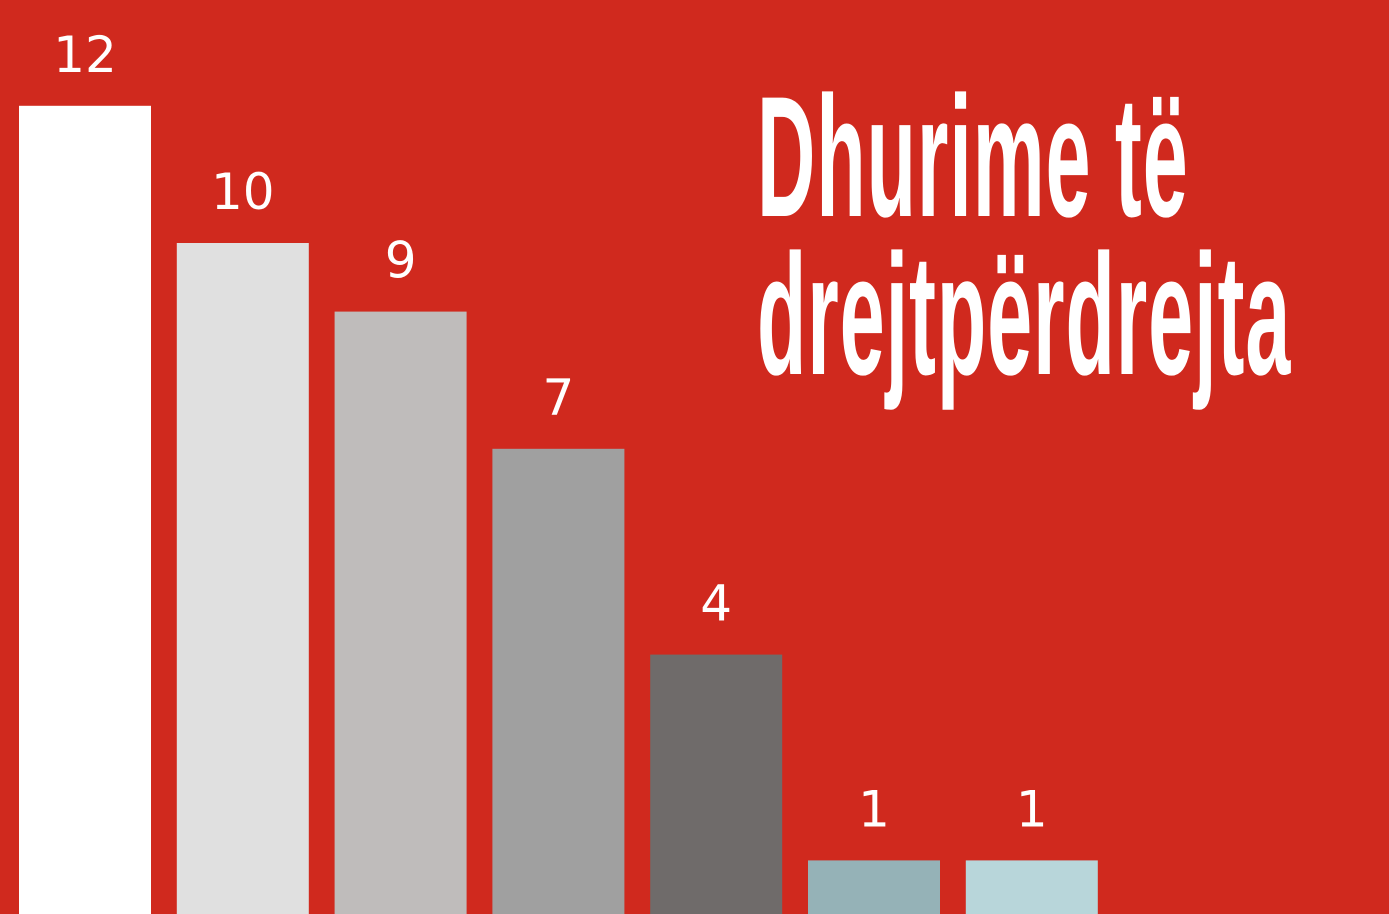  Describe the element at coordinates (558, 398) in the screenshot. I see `value-label: 7` at that location.